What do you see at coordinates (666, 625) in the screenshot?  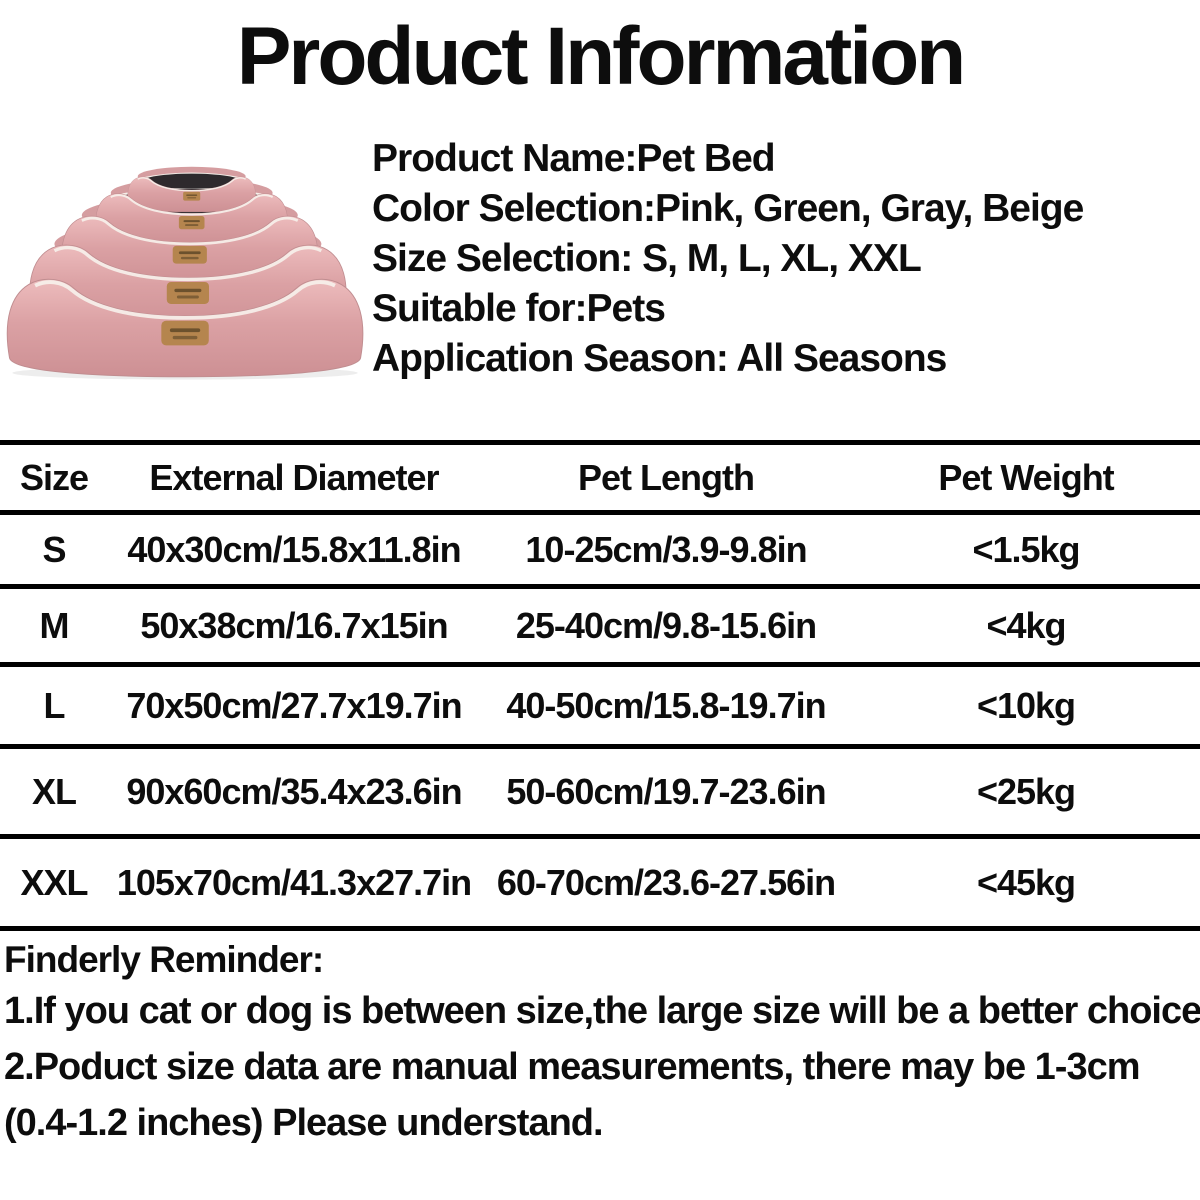 I see `pet-length-cell: 25-40cm/9.8-15.6in` at bounding box center [666, 625].